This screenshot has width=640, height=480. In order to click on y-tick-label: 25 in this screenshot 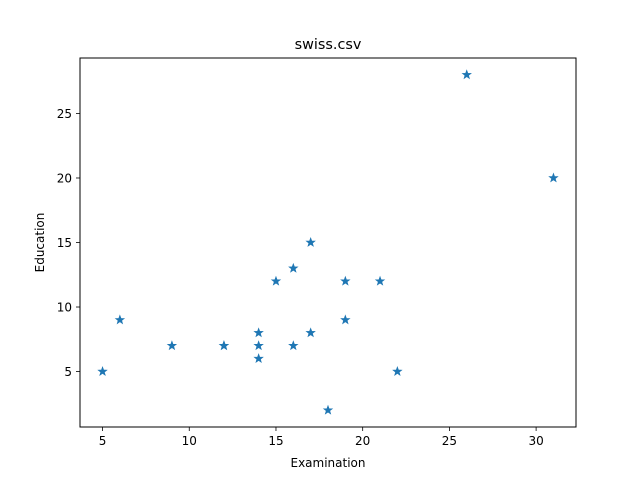, I will do `click(64, 114)`.